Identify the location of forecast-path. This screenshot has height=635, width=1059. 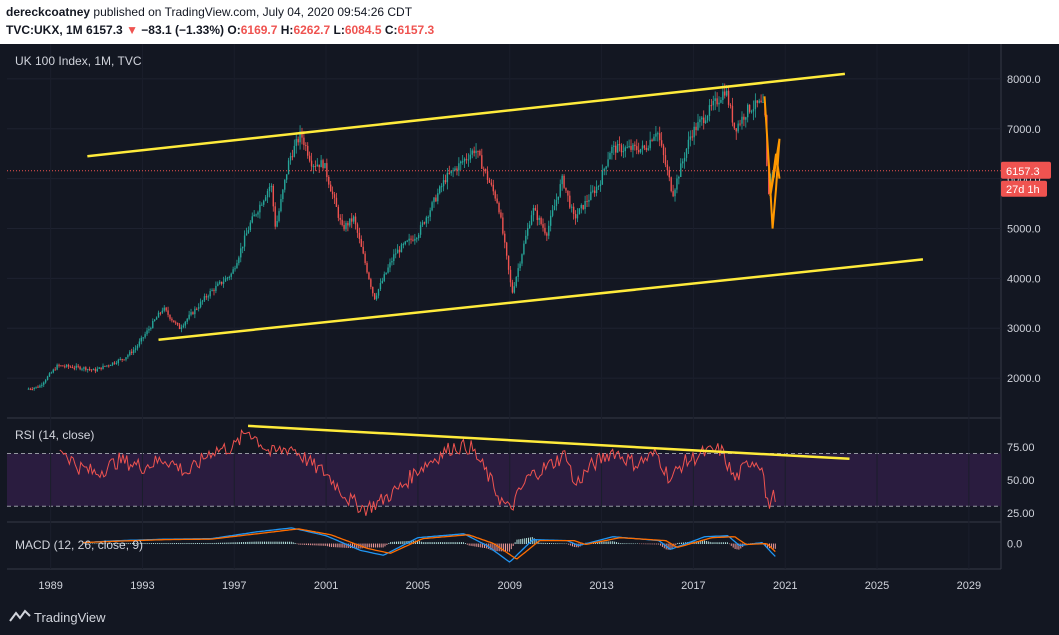
(772, 162).